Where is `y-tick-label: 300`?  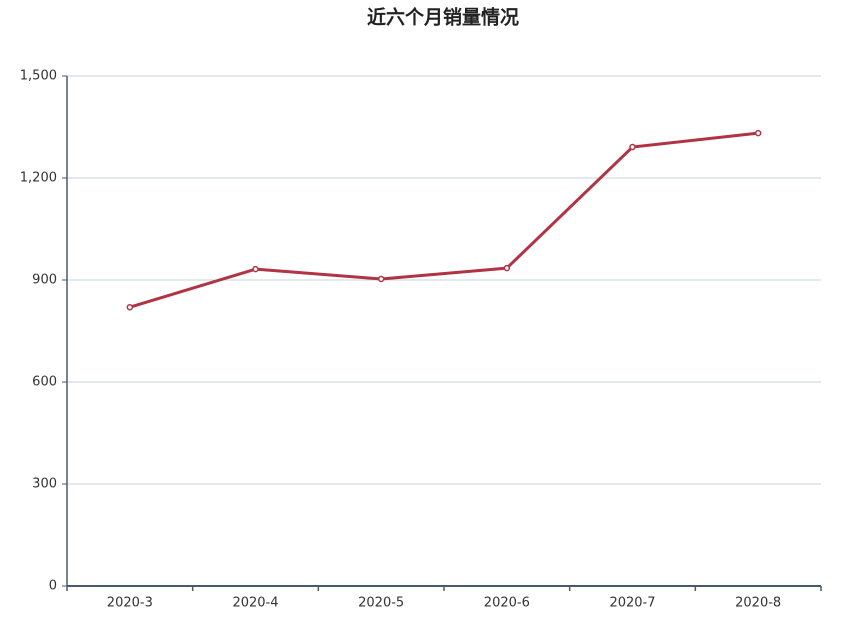
y-tick-label: 300 is located at coordinates (44, 484).